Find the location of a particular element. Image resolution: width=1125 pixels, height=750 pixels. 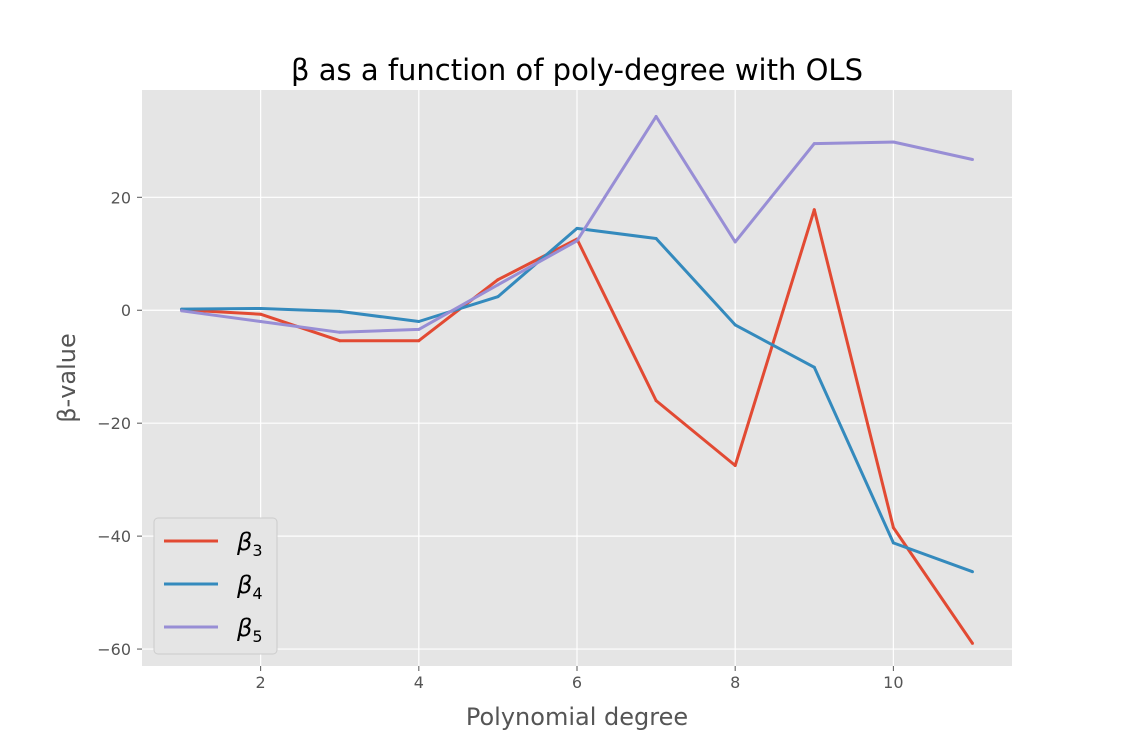

y-axis-label: β-value is located at coordinates (67, 378).